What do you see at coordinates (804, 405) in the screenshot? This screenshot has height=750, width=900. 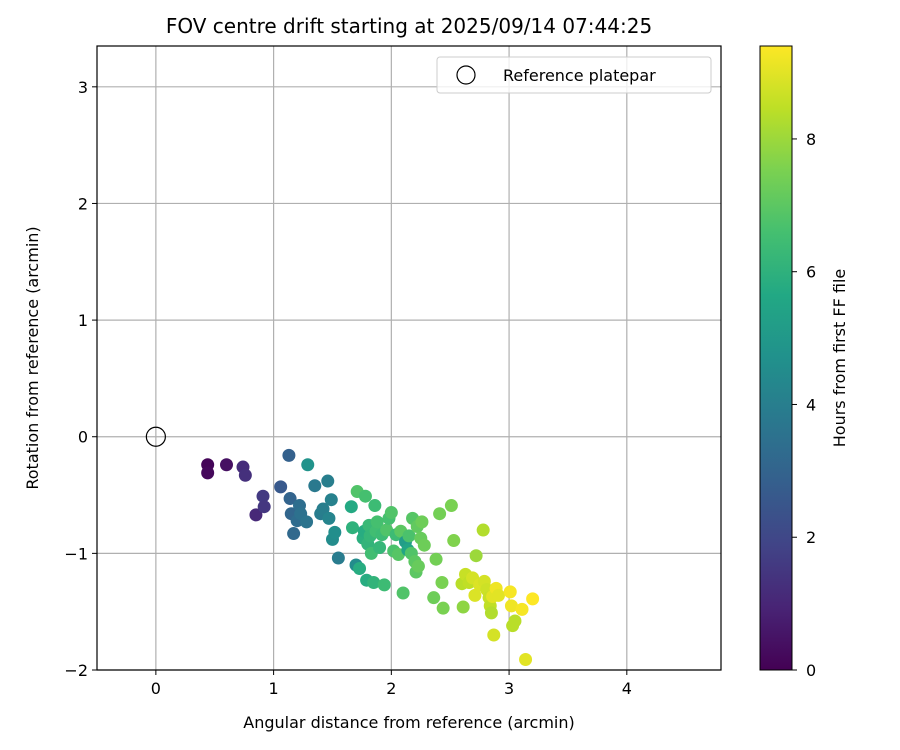 I see `colorbar-ticks: 0 2 4 6 8` at bounding box center [804, 405].